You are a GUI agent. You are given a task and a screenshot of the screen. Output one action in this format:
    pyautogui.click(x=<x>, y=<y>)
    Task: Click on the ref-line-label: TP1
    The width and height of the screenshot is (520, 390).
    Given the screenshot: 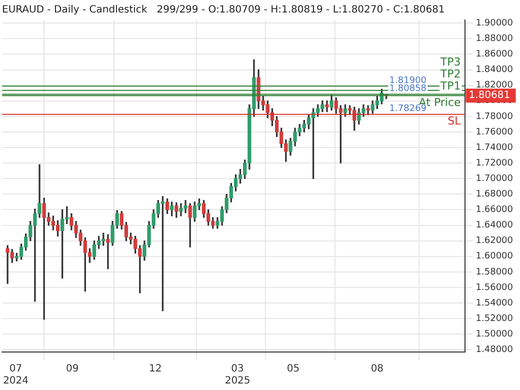 What is the action you would take?
    pyautogui.click(x=450, y=86)
    